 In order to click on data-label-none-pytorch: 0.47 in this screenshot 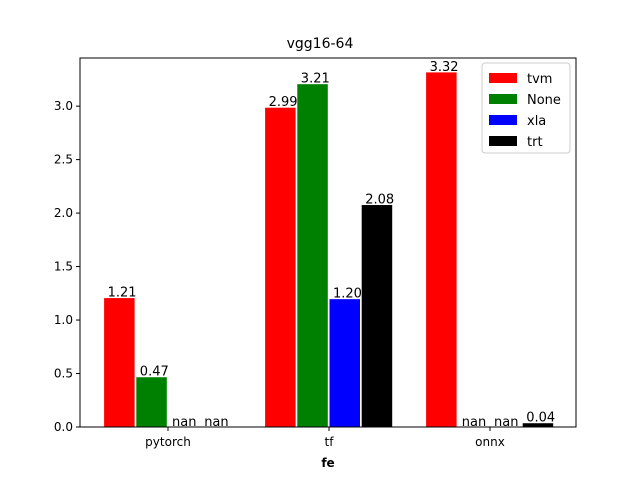, I will do `click(154, 372)`.